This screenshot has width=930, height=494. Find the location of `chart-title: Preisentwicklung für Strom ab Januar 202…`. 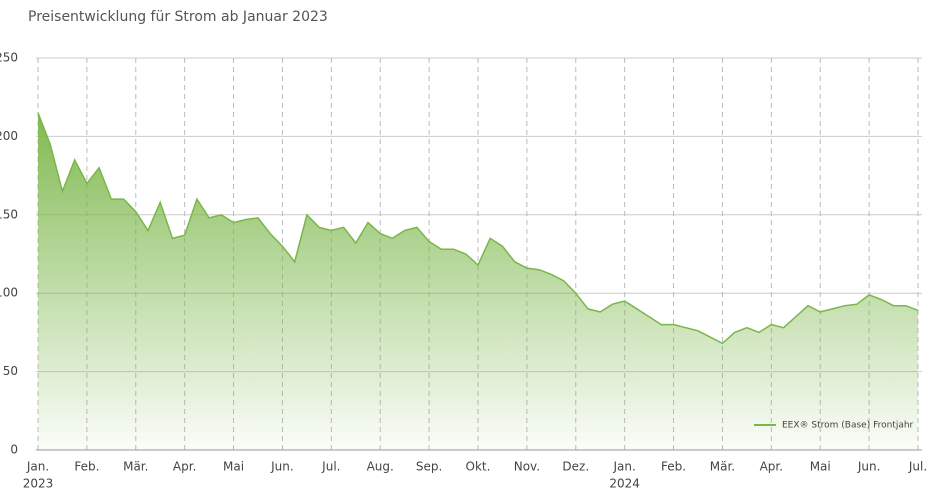

chart-title: Preisentwicklung für Strom ab Januar 202… is located at coordinates (178, 17).